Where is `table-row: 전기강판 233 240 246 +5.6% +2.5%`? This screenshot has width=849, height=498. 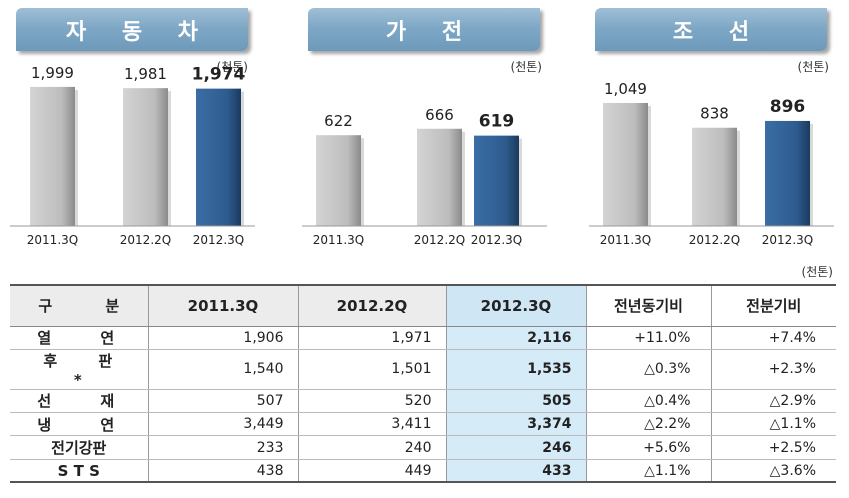 table-row: 전기강판 233 240 246 +5.6% +2.5% is located at coordinates (423, 447).